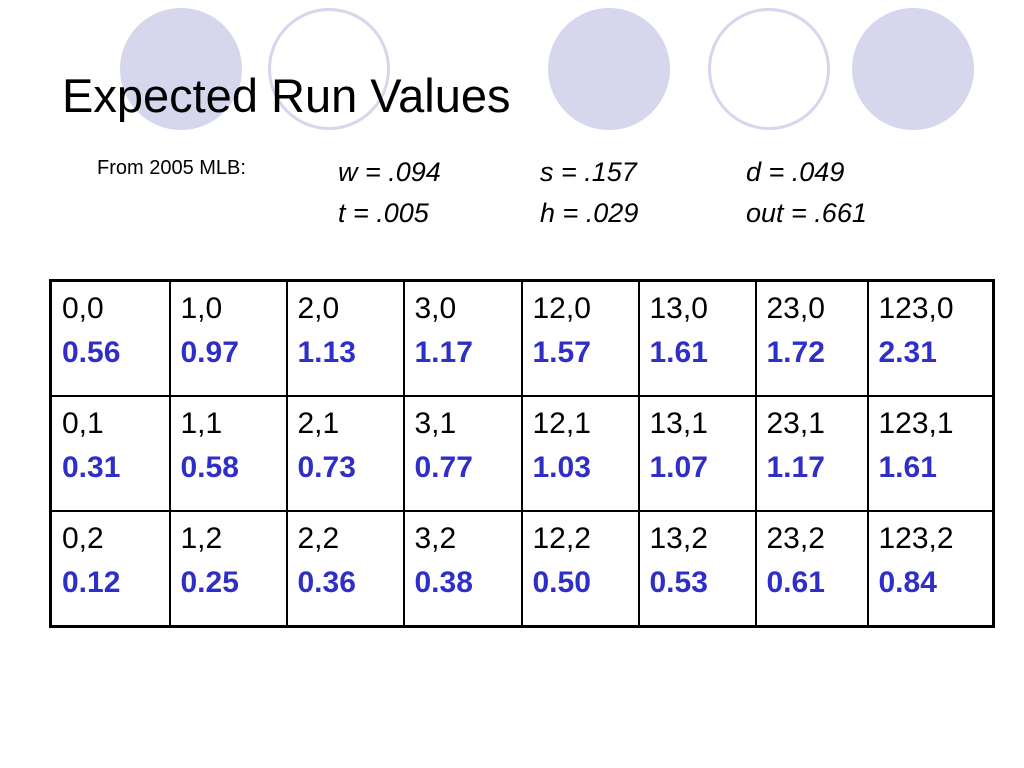 The height and width of the screenshot is (768, 1024). I want to click on stat-double: d = .049, so click(795, 172).